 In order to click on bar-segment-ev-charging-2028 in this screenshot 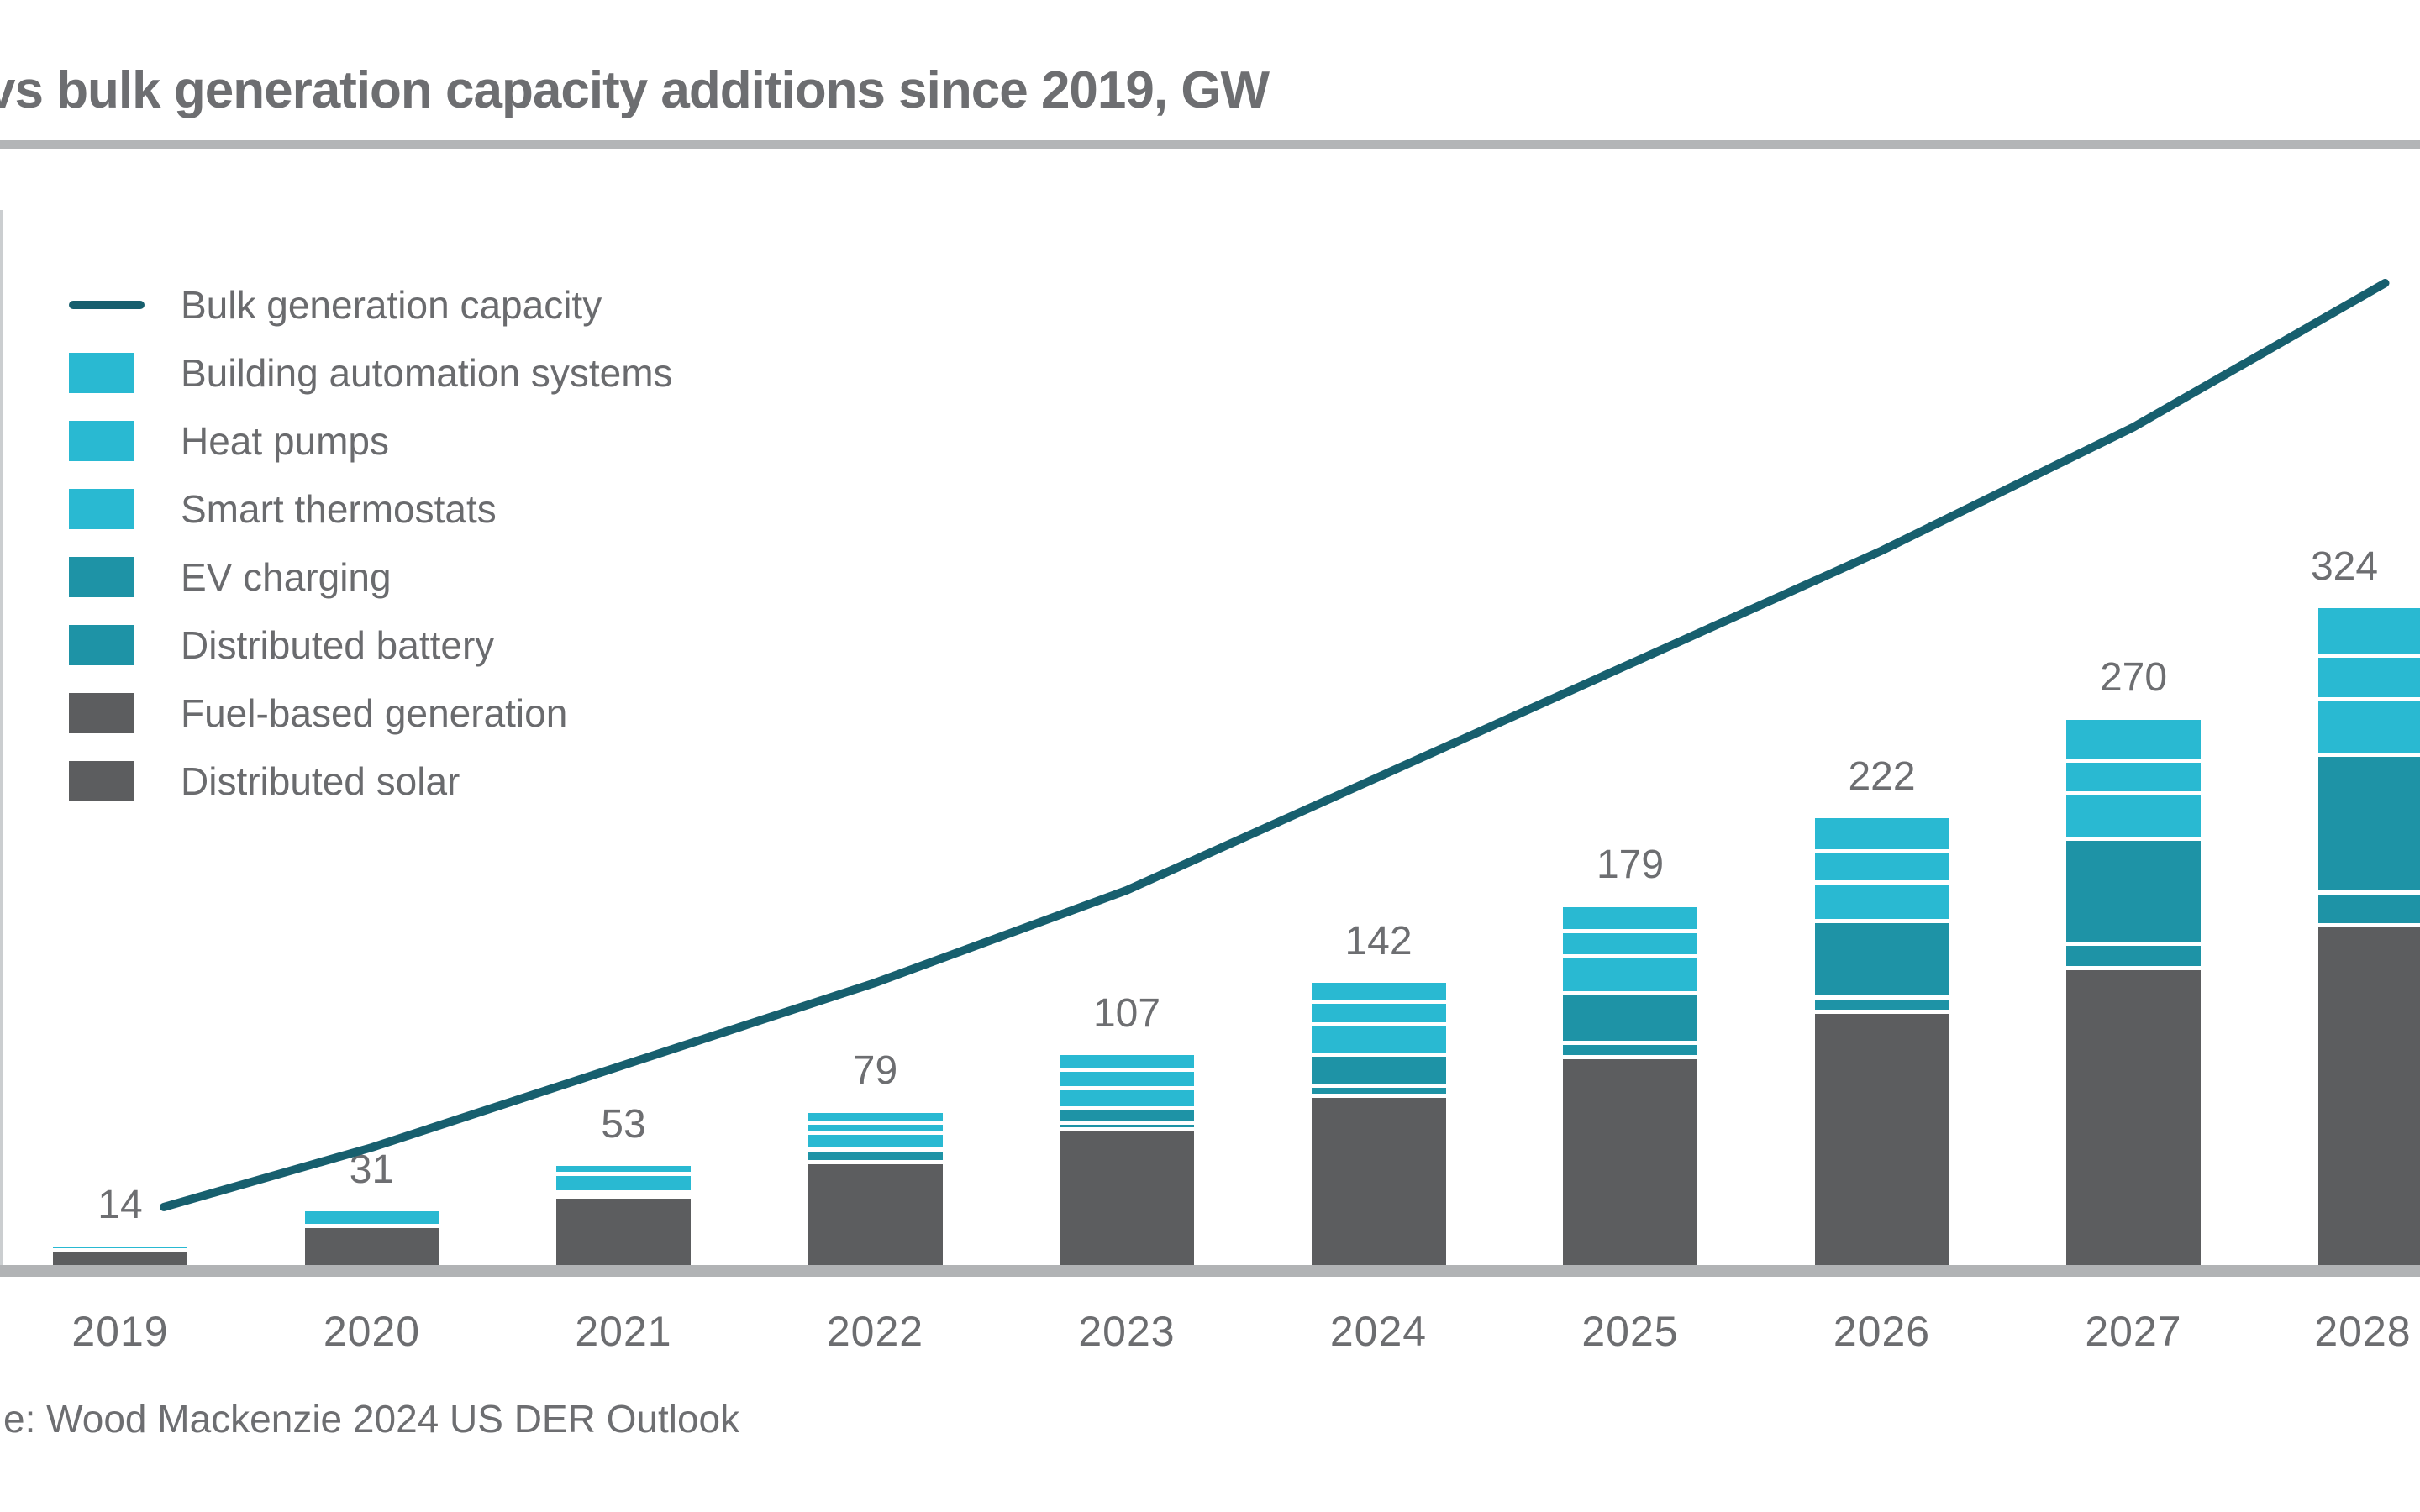, I will do `click(2368, 821)`.